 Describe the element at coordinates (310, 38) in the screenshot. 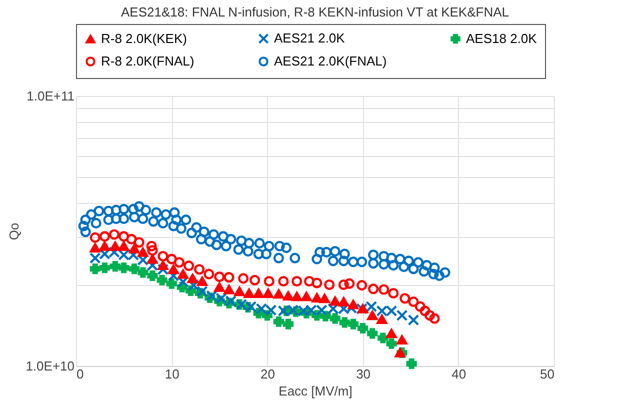

I see `legend-label: AES21 2.0K` at that location.